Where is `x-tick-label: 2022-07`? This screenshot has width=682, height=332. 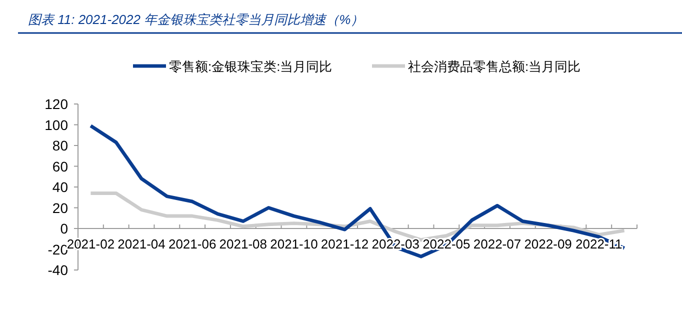
x-tick-label: 2022-07 is located at coordinates (497, 244).